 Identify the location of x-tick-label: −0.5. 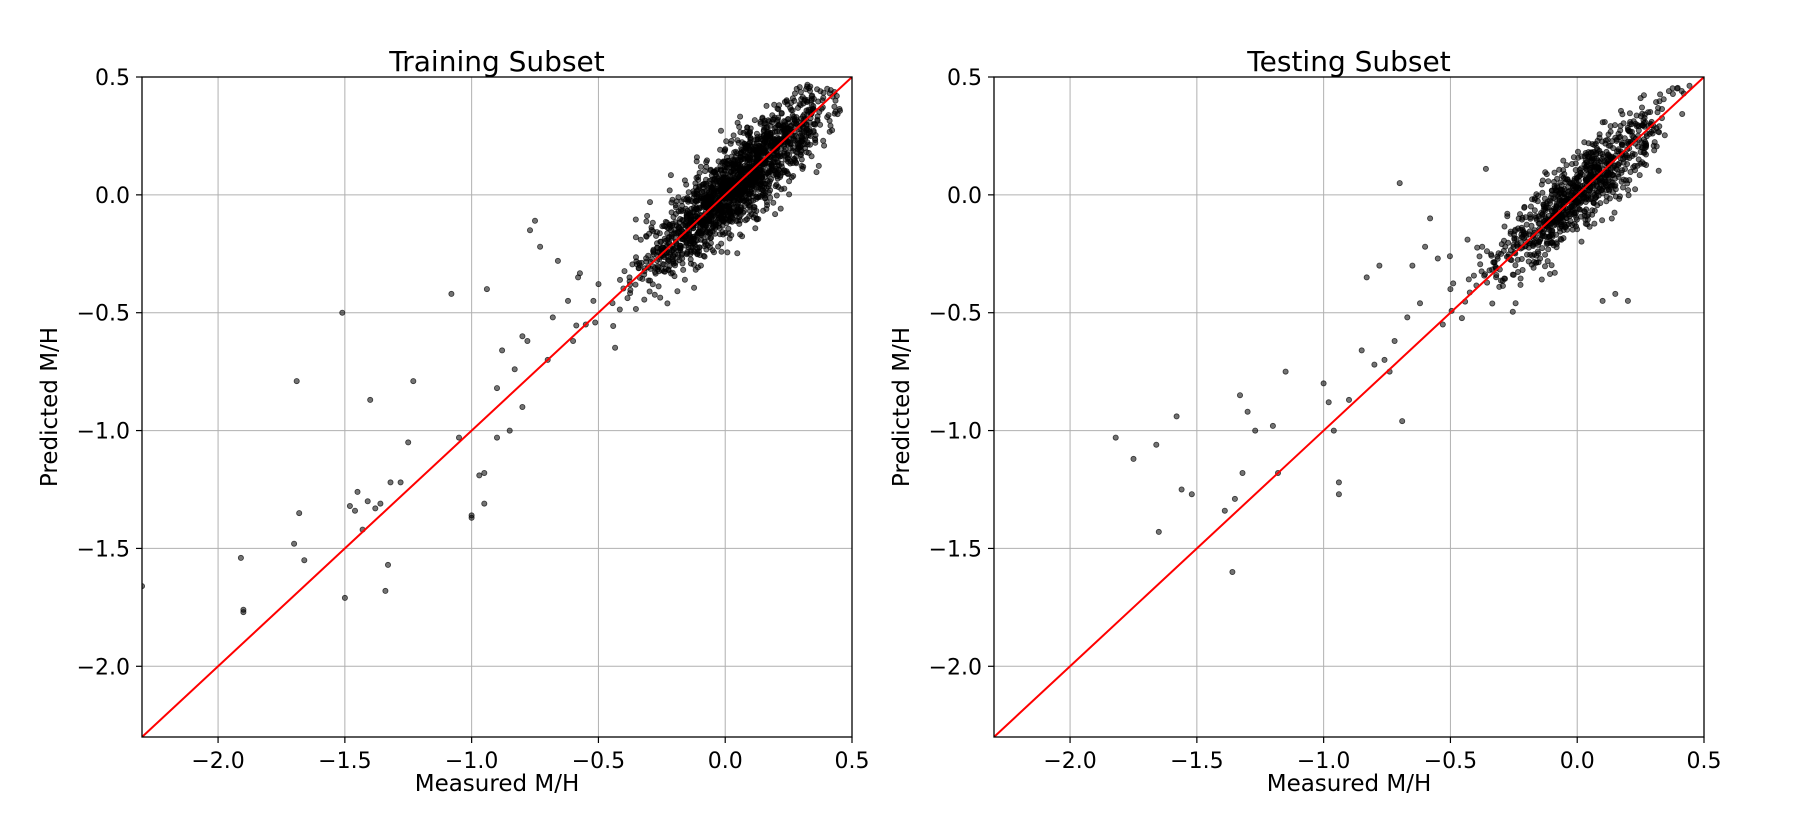
(1450, 761).